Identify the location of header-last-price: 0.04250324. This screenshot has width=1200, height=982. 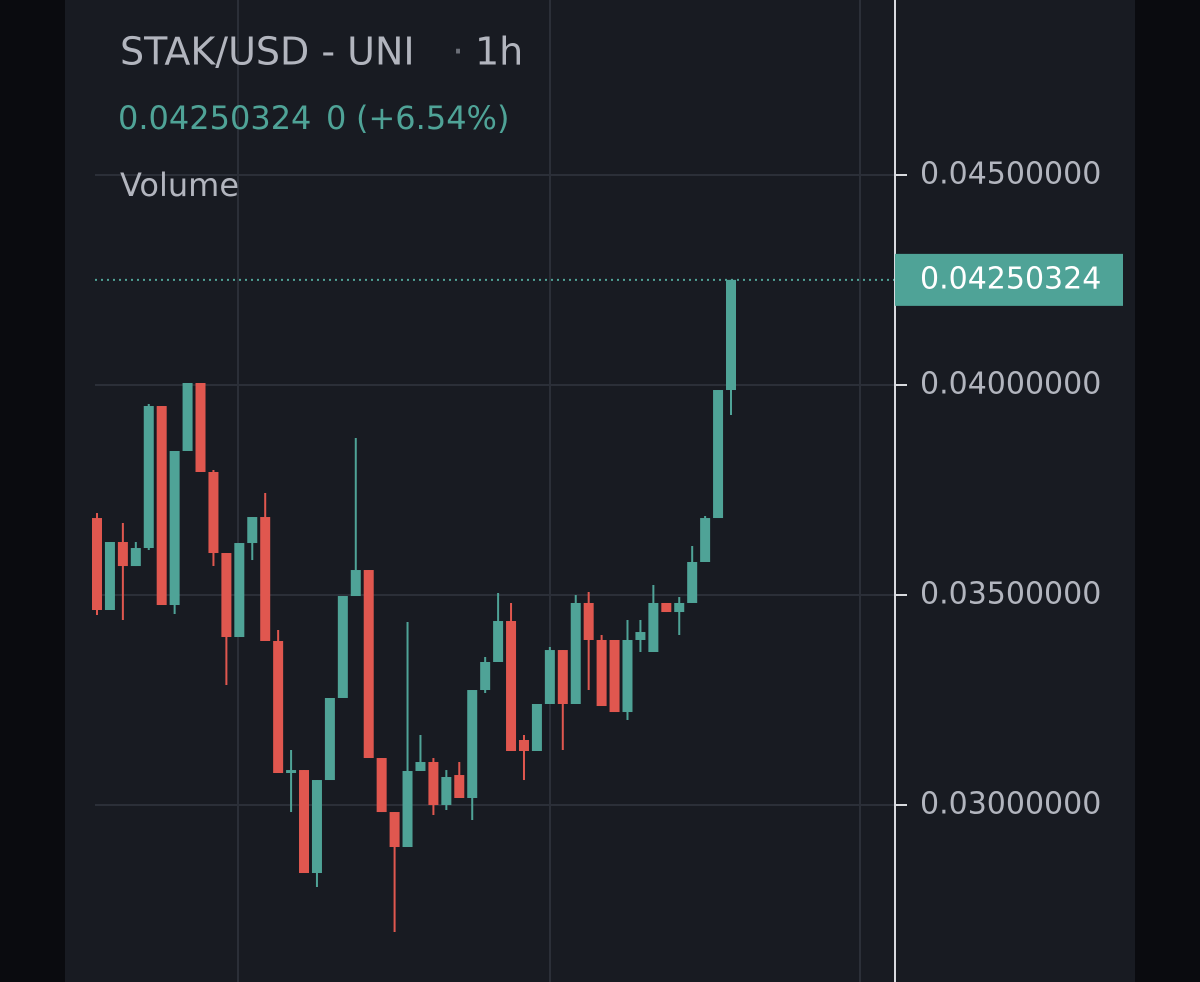
(214, 118).